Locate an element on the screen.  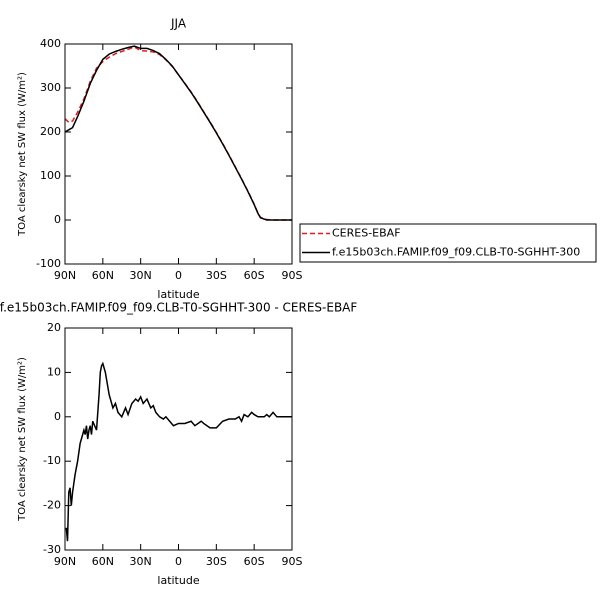
y-tick-label: 10 is located at coordinates (54, 371).